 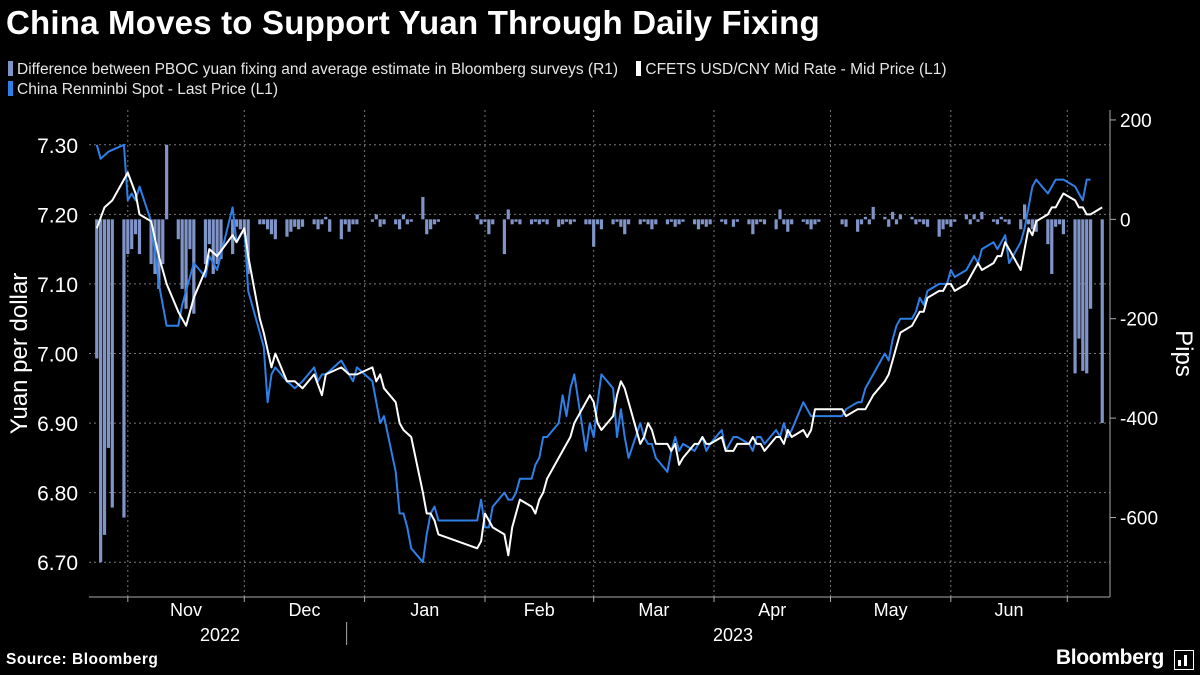 I want to click on legend-item-spot: China Renminbi Spot - Last Price (L1), so click(x=143, y=90).